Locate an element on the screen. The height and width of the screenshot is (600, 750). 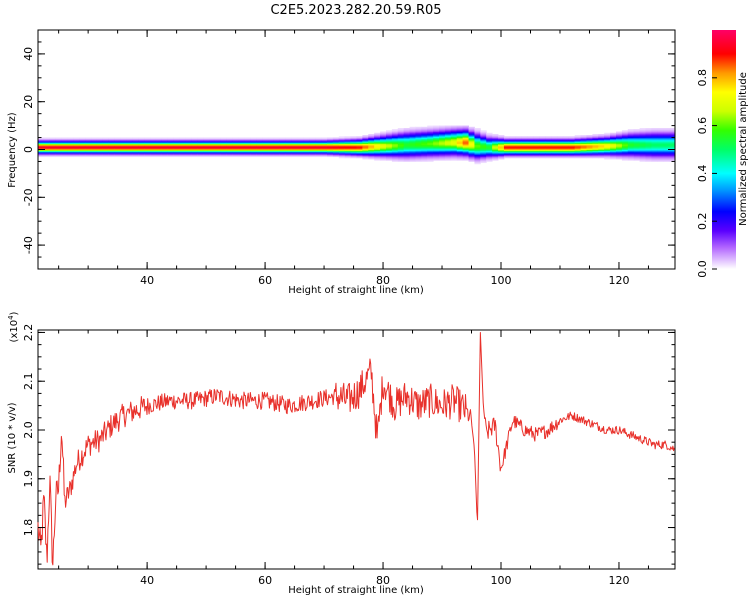
spectrogram-x-label: Height of straight line (km) is located at coordinates (356, 290).